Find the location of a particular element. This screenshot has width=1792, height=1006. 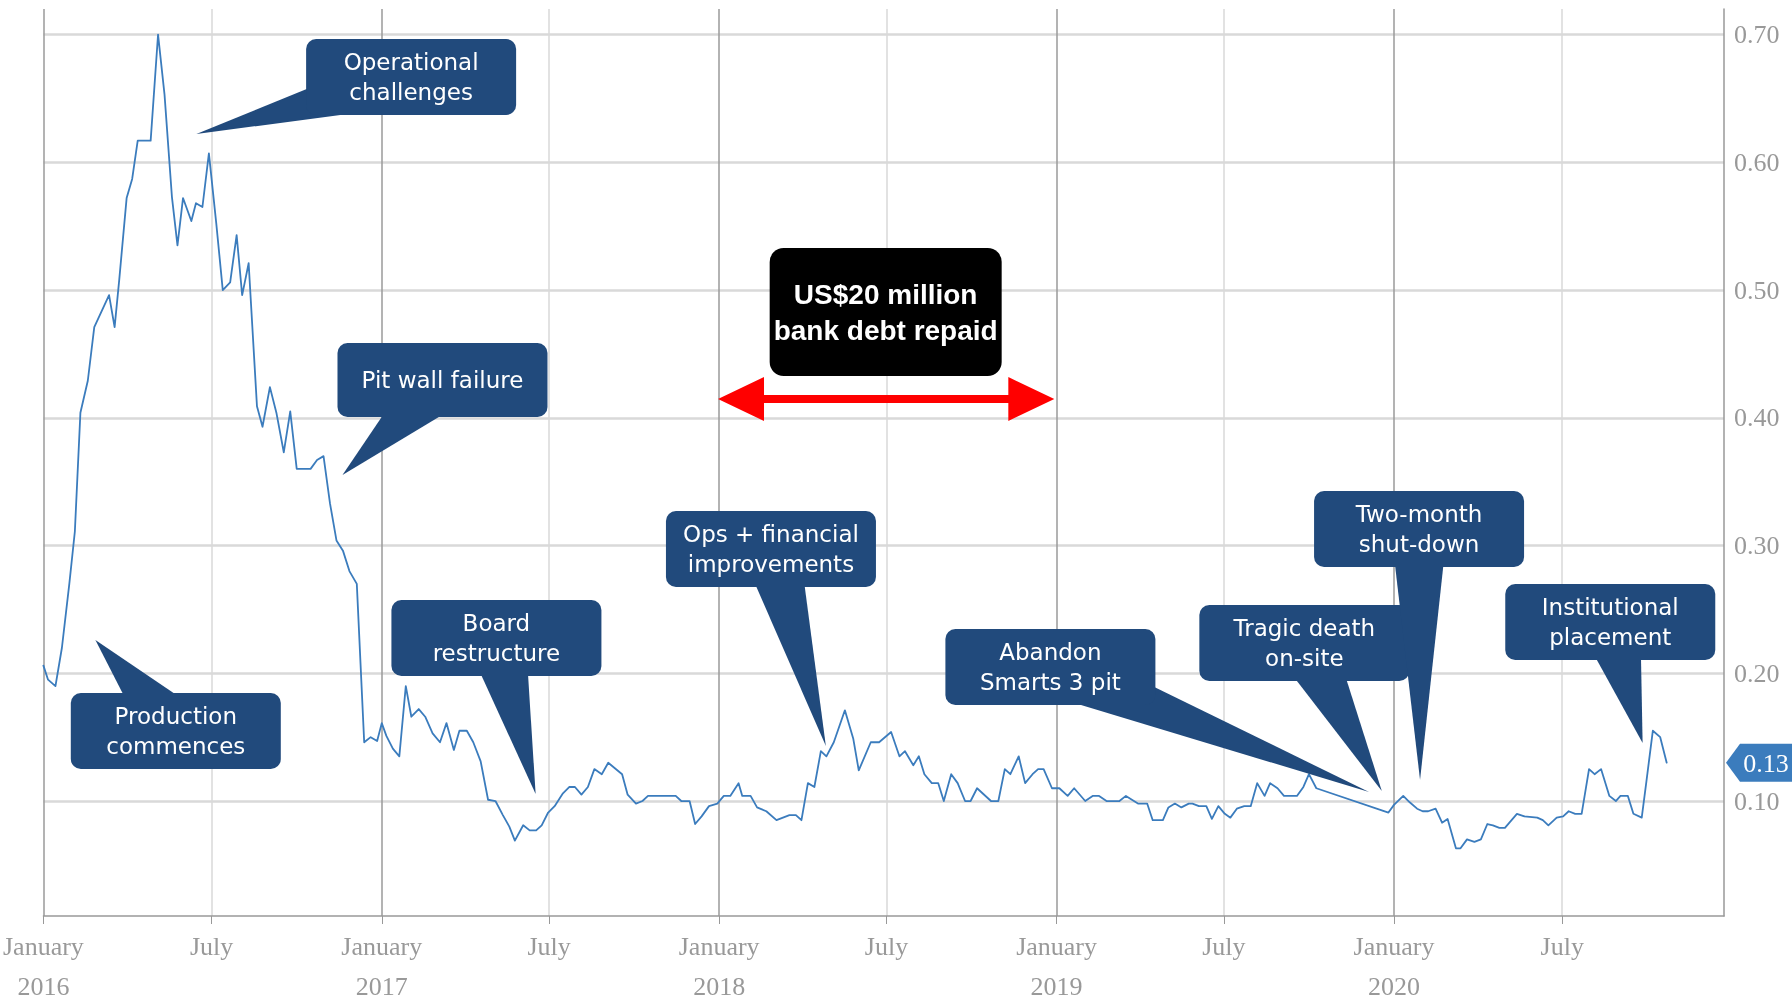

x-tick-label: January 2019 is located at coordinates (1057, 966).